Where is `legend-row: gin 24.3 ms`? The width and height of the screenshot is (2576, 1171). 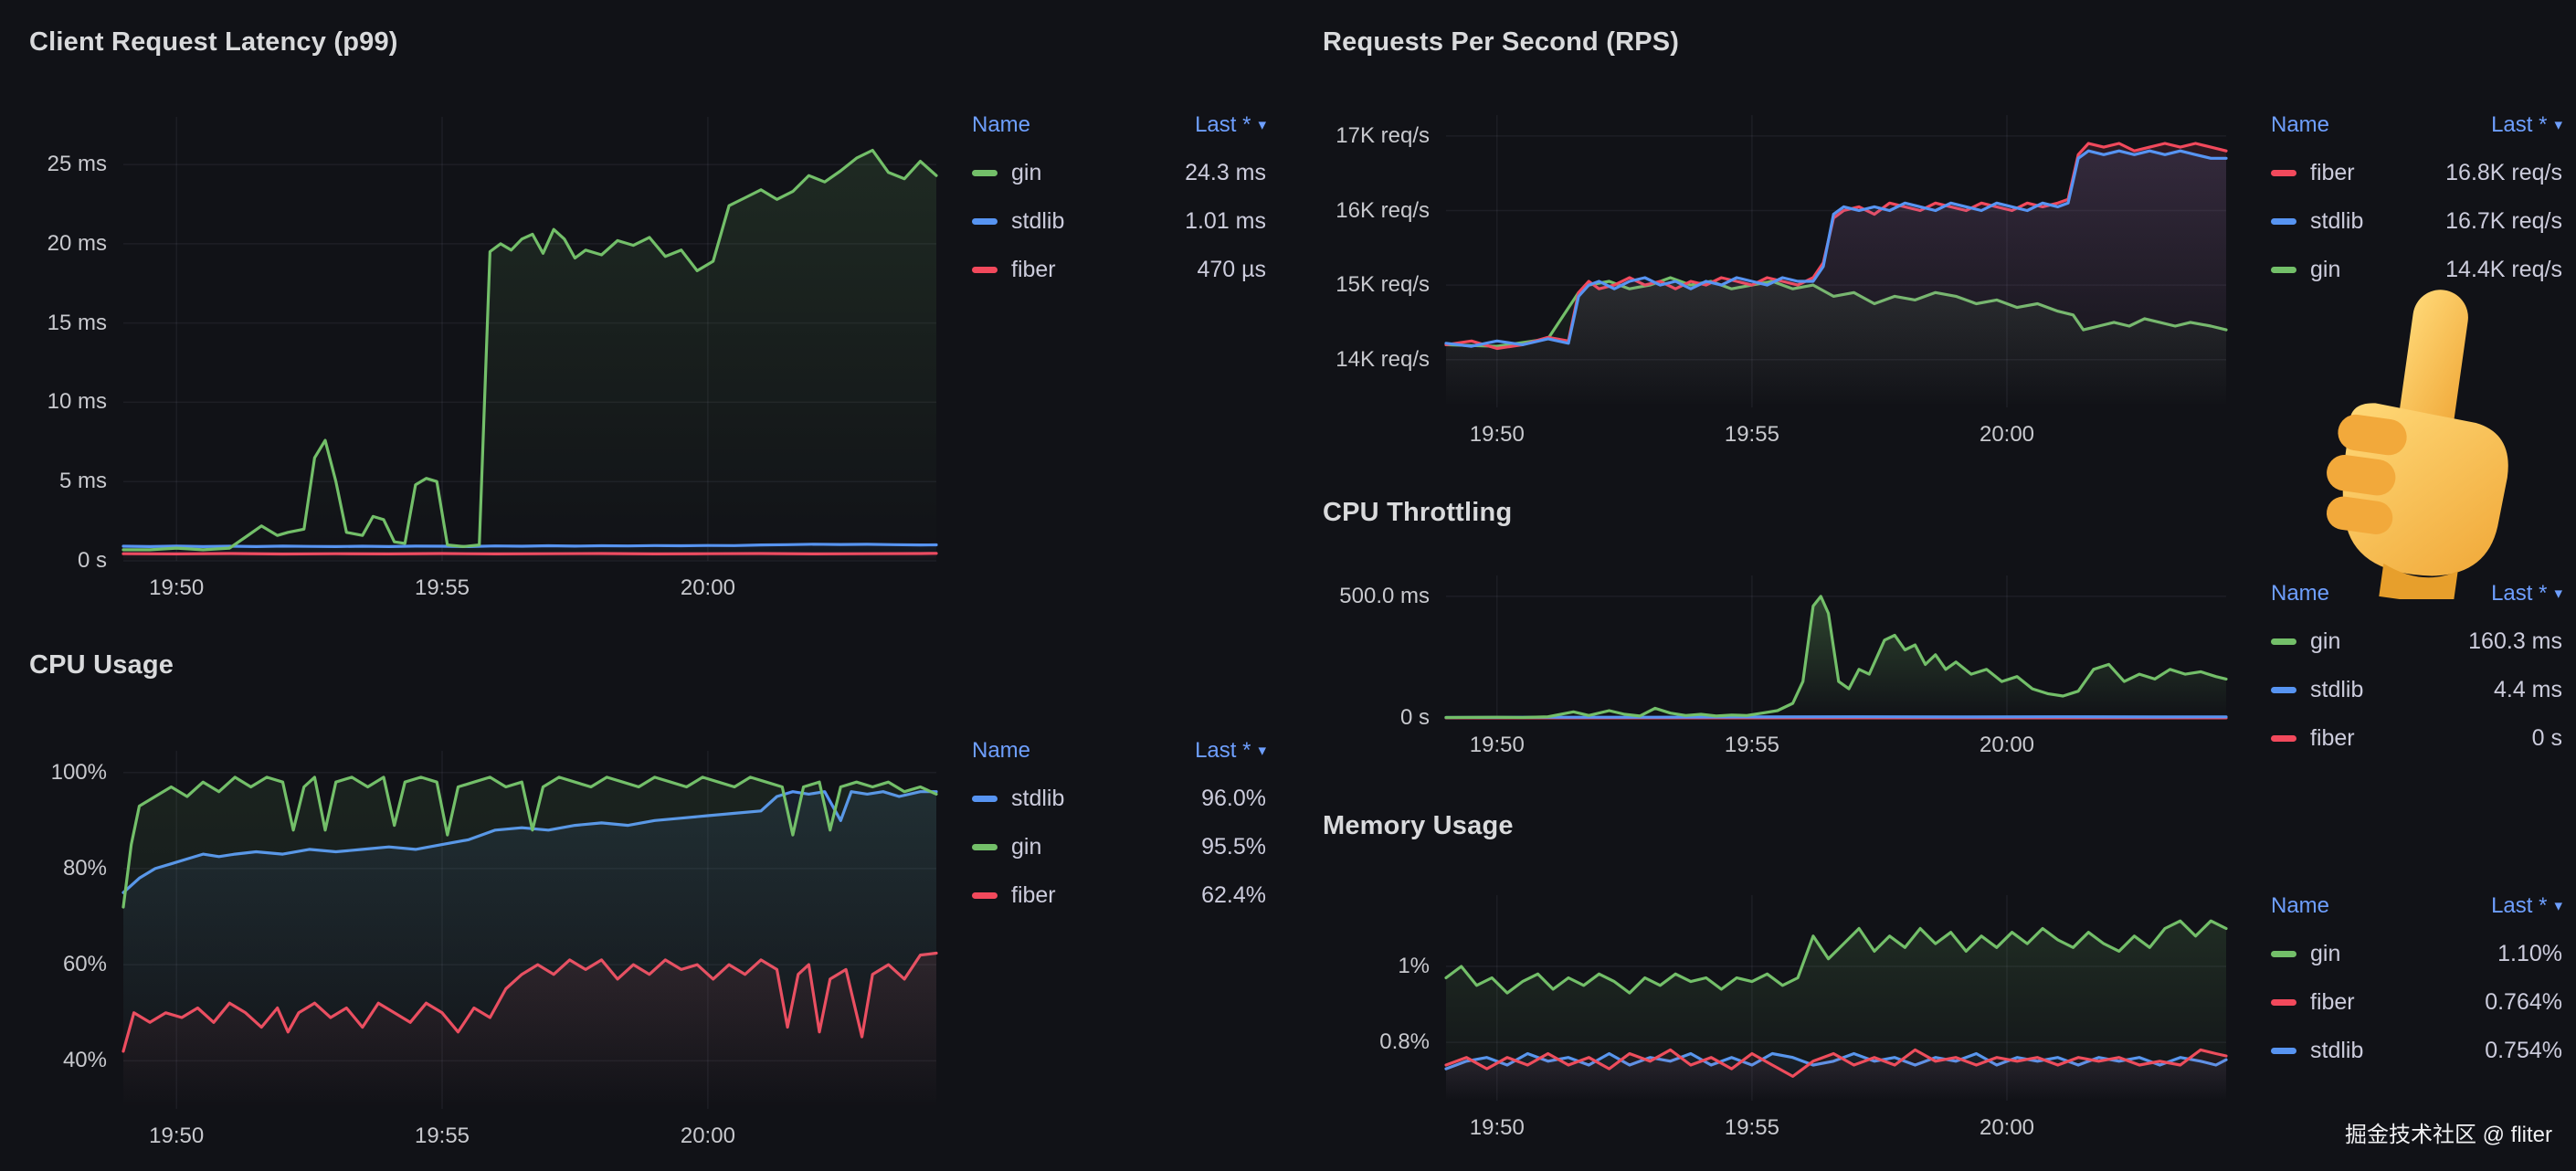 legend-row: gin 24.3 ms is located at coordinates (1110, 173).